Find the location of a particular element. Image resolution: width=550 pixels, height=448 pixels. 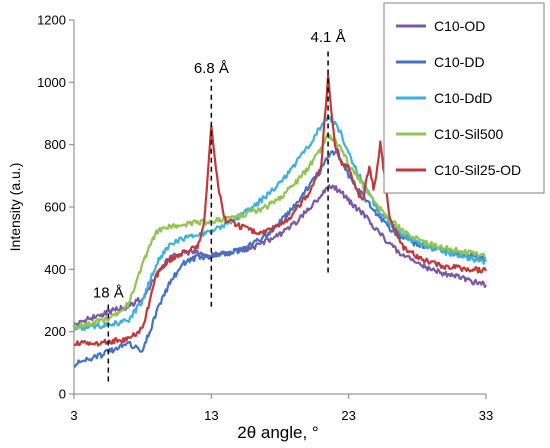

y-tick-label: 0 is located at coordinates (62, 394).